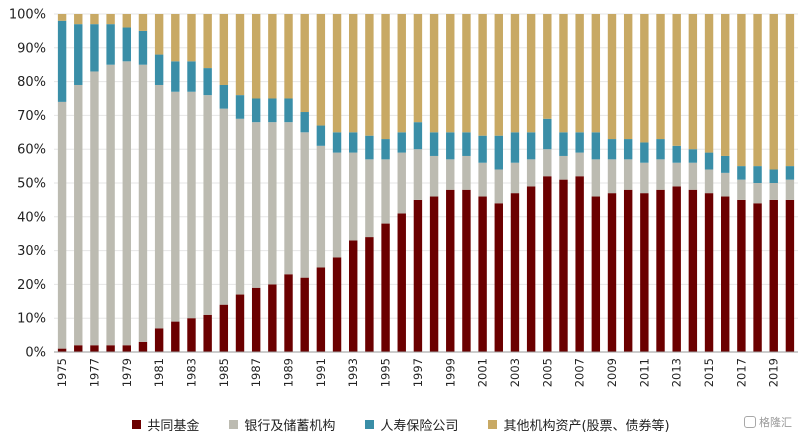  What do you see at coordinates (31, 48) in the screenshot?
I see `y-tick-label: 90%` at bounding box center [31, 48].